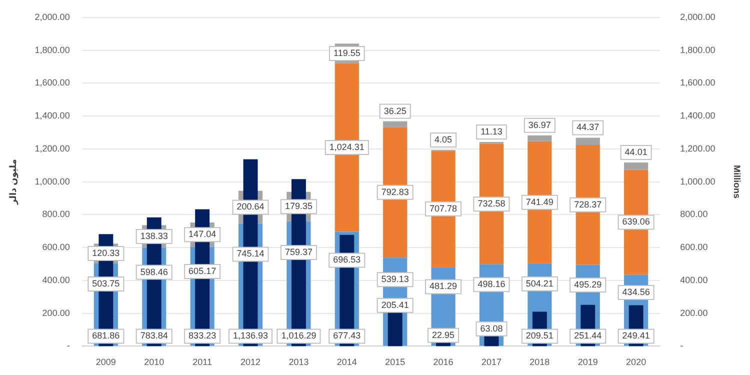 The height and width of the screenshot is (375, 750). What do you see at coordinates (106, 335) in the screenshot?
I see `data-label: 681.86` at bounding box center [106, 335].